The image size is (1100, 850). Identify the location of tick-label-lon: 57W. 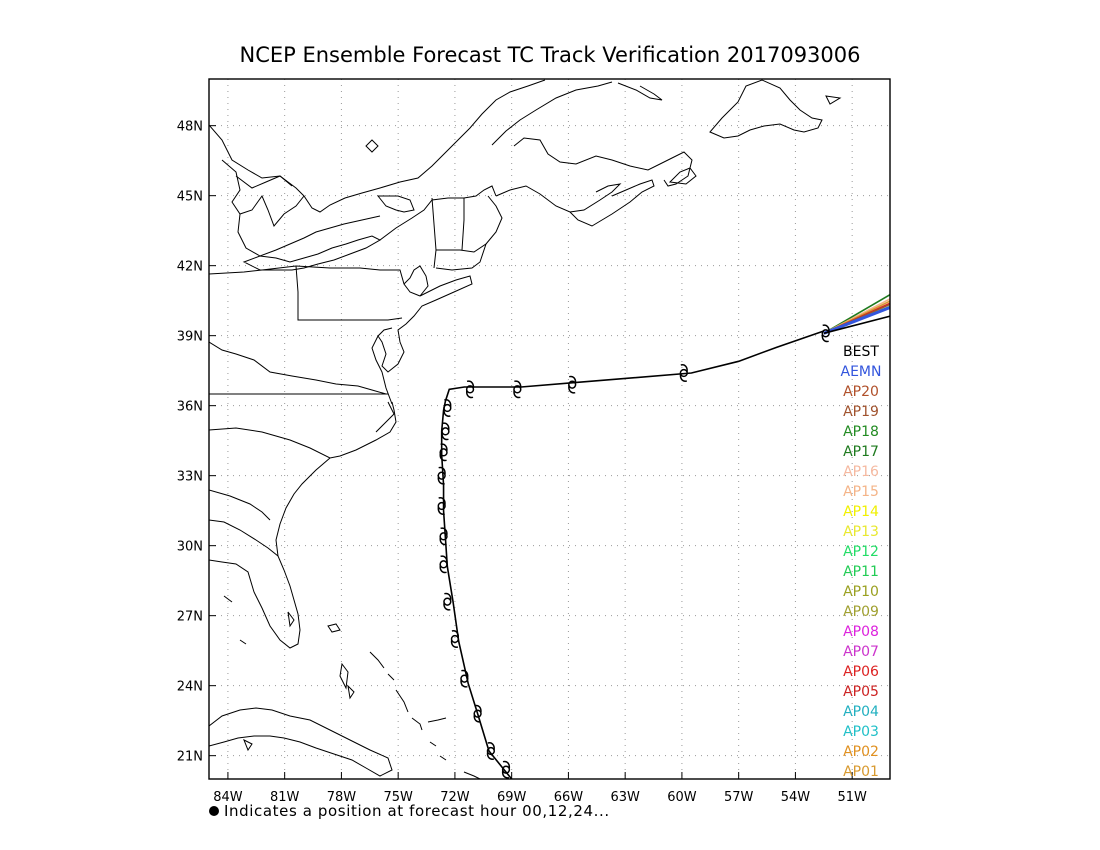
(739, 797).